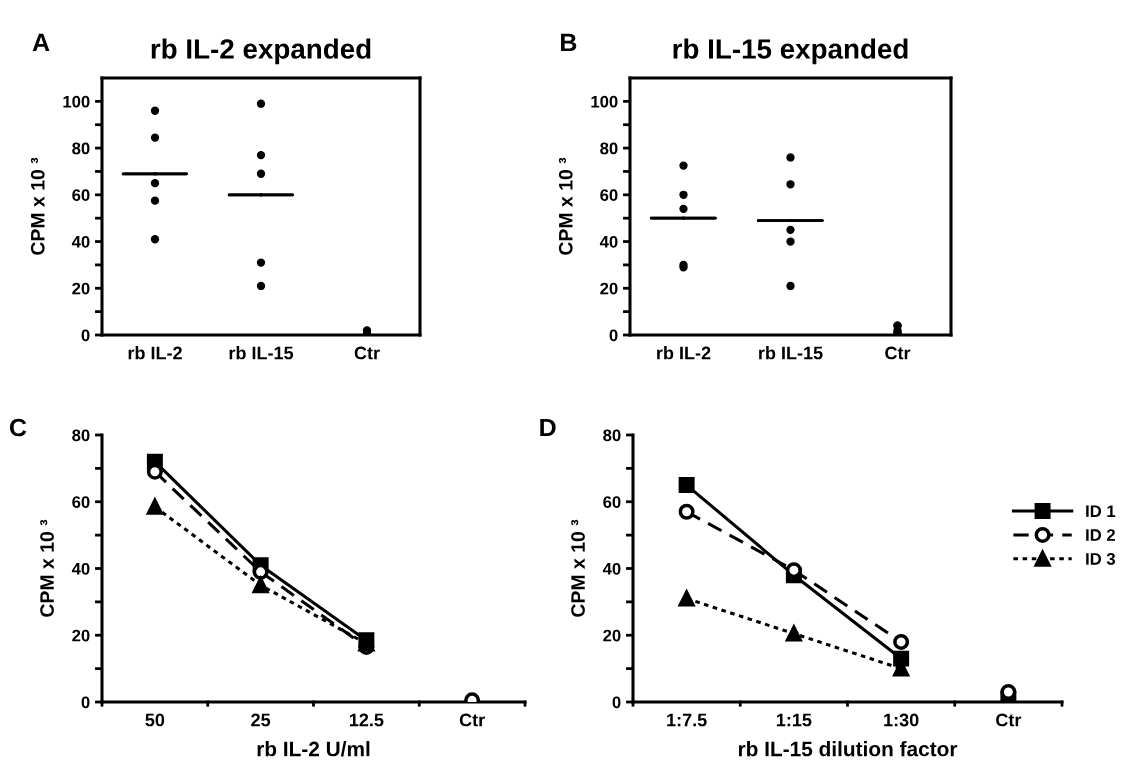 The height and width of the screenshot is (767, 1131). I want to click on x-tick-label: 12.5, so click(366, 720).